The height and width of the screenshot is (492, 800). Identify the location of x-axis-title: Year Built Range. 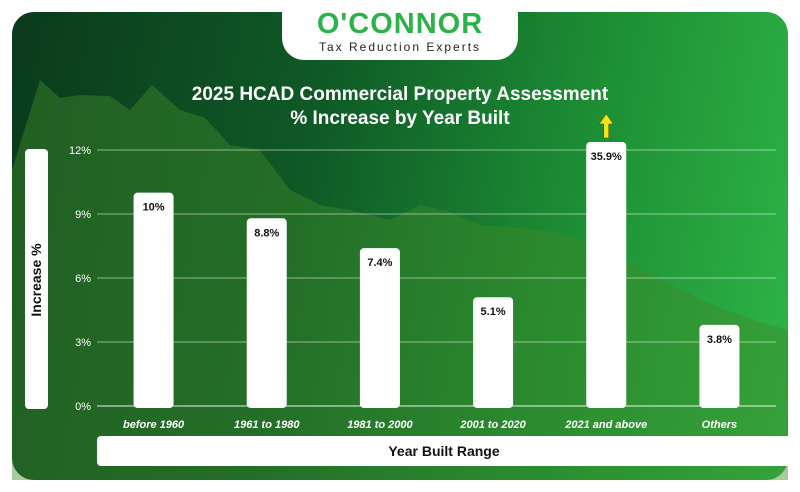
(444, 451).